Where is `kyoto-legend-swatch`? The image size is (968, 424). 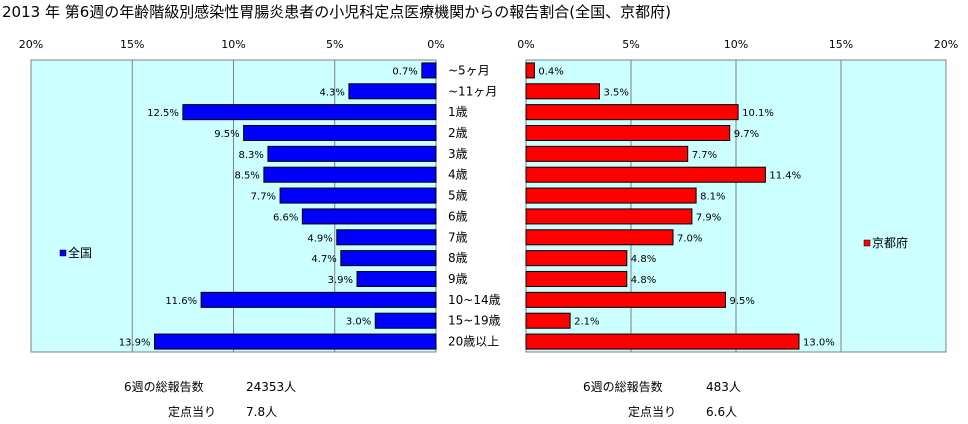 kyoto-legend-swatch is located at coordinates (867, 243).